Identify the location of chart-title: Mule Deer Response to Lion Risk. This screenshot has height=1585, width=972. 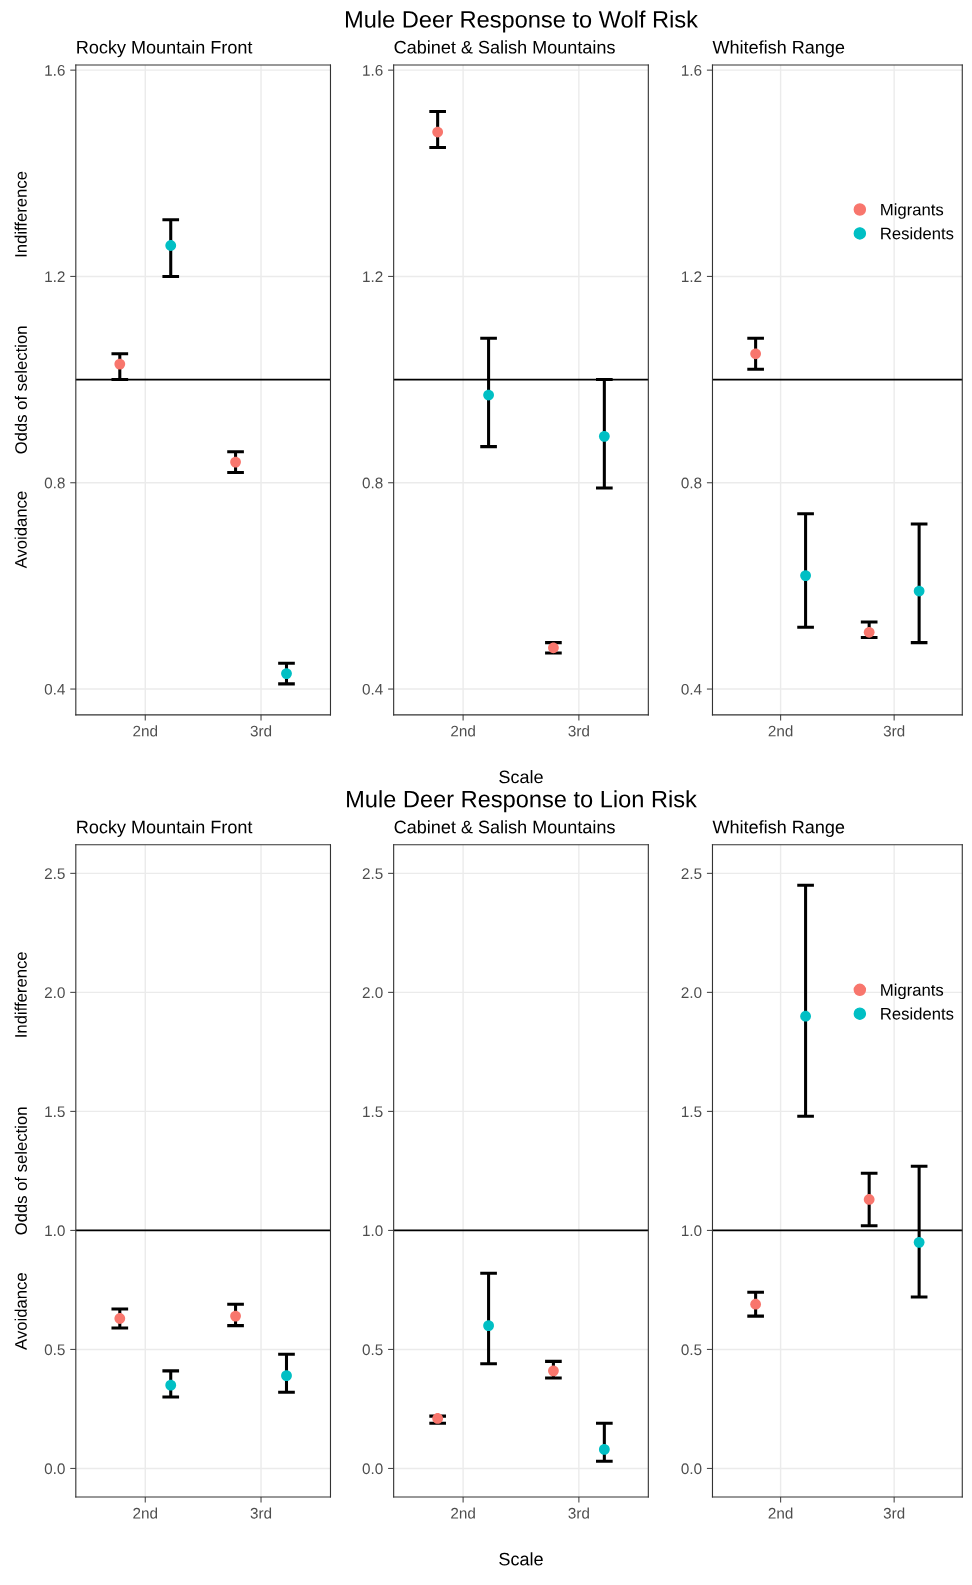
(522, 801).